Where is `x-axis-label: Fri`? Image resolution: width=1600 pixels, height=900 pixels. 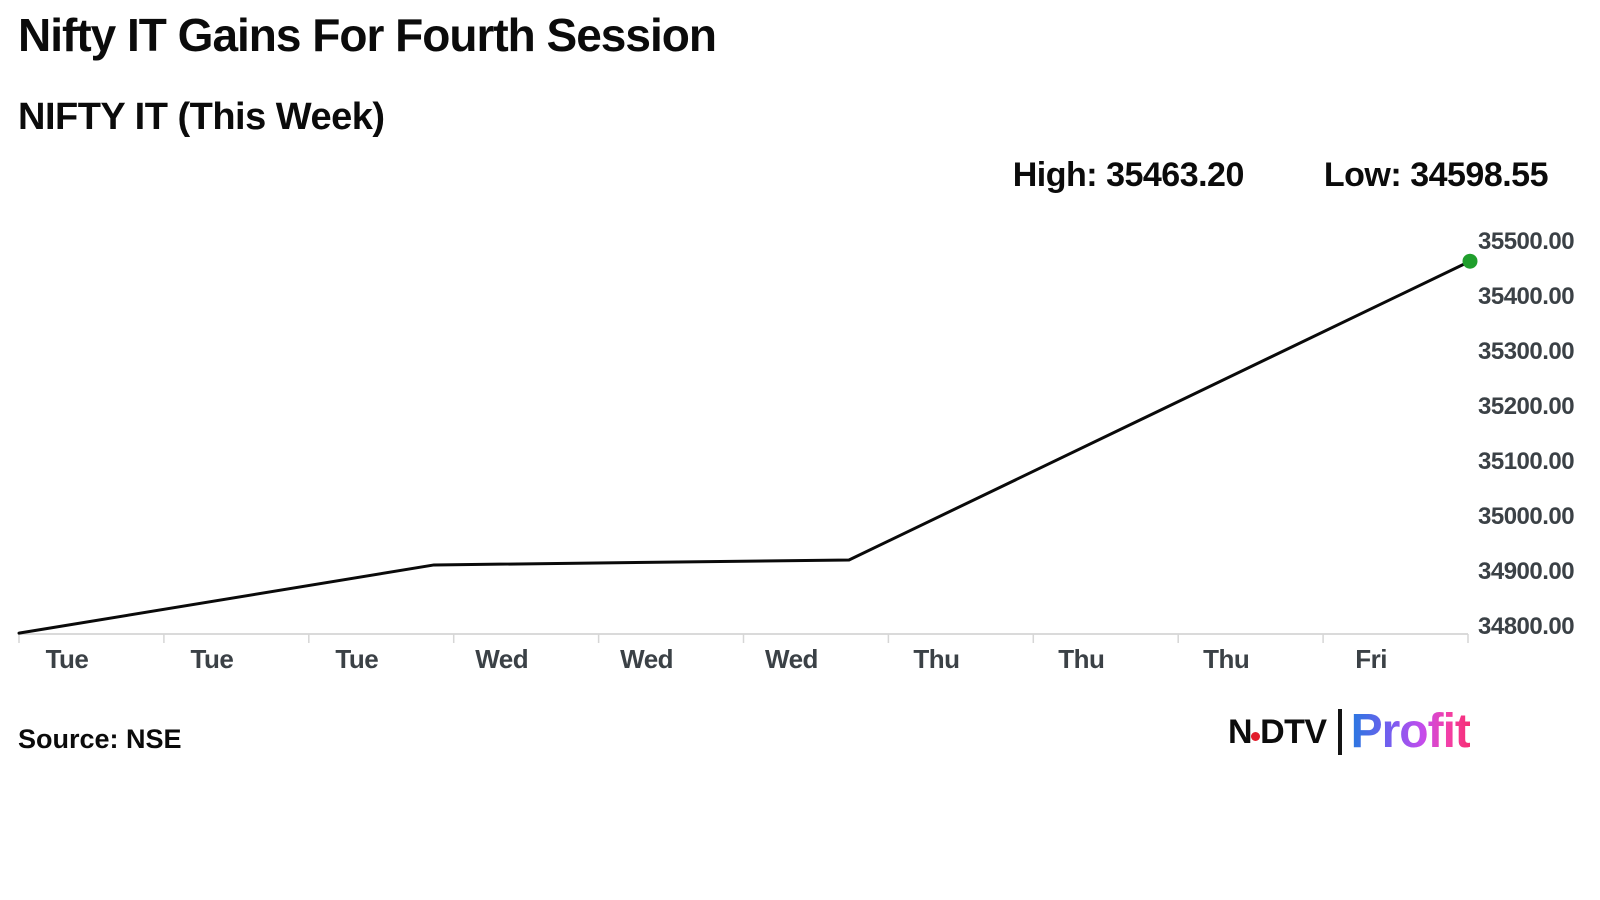
x-axis-label: Fri is located at coordinates (1371, 659).